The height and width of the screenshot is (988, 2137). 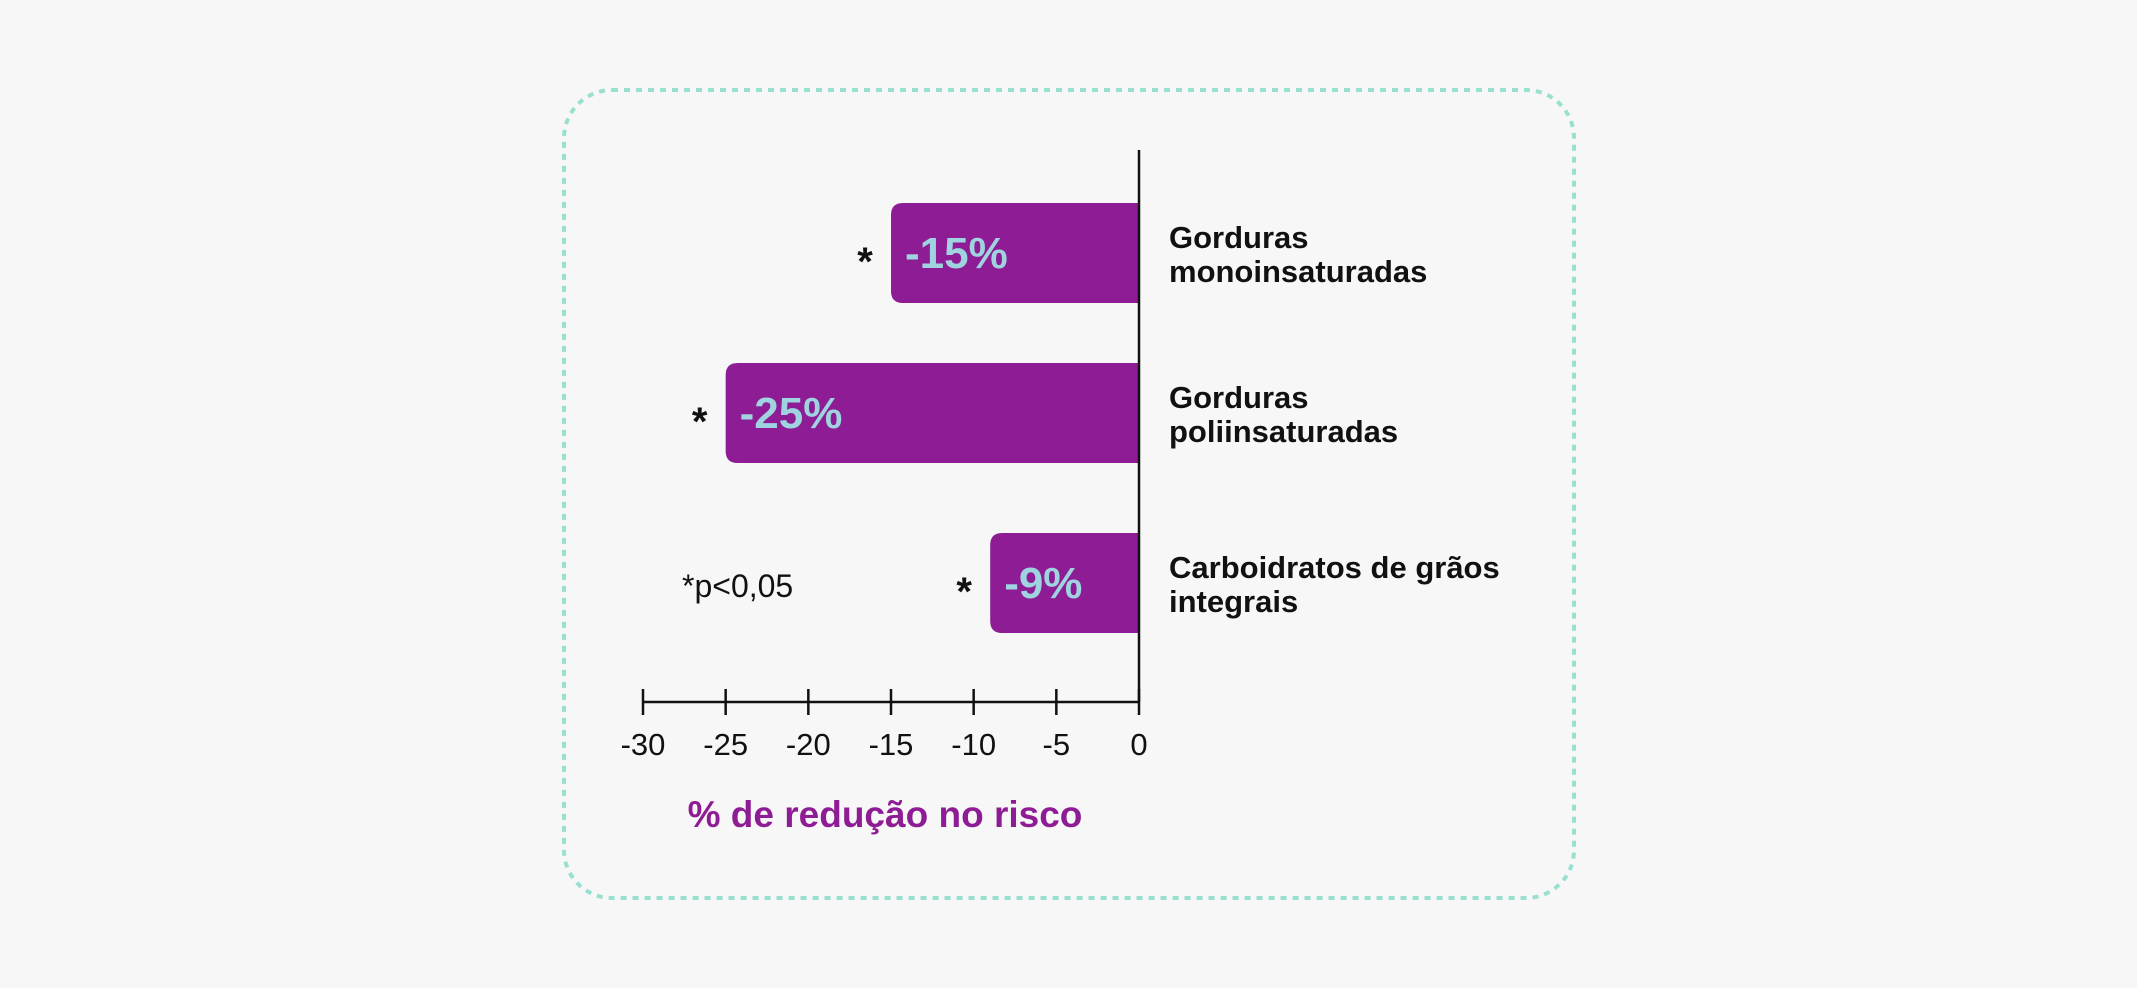 What do you see at coordinates (1138, 744) in the screenshot?
I see `x-tick-label: 0` at bounding box center [1138, 744].